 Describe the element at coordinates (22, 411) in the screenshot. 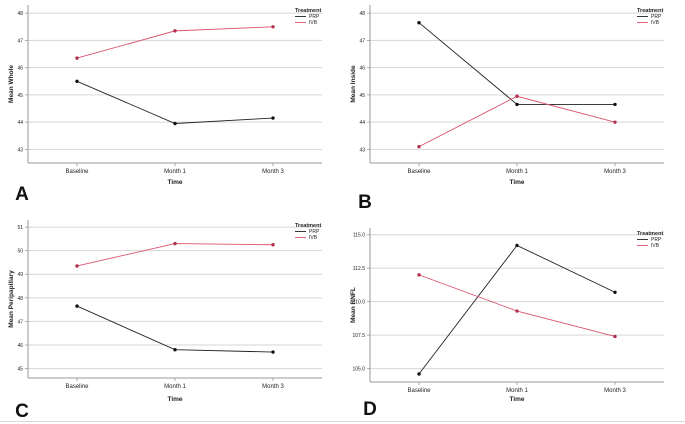

I see `panel-letter: C` at that location.